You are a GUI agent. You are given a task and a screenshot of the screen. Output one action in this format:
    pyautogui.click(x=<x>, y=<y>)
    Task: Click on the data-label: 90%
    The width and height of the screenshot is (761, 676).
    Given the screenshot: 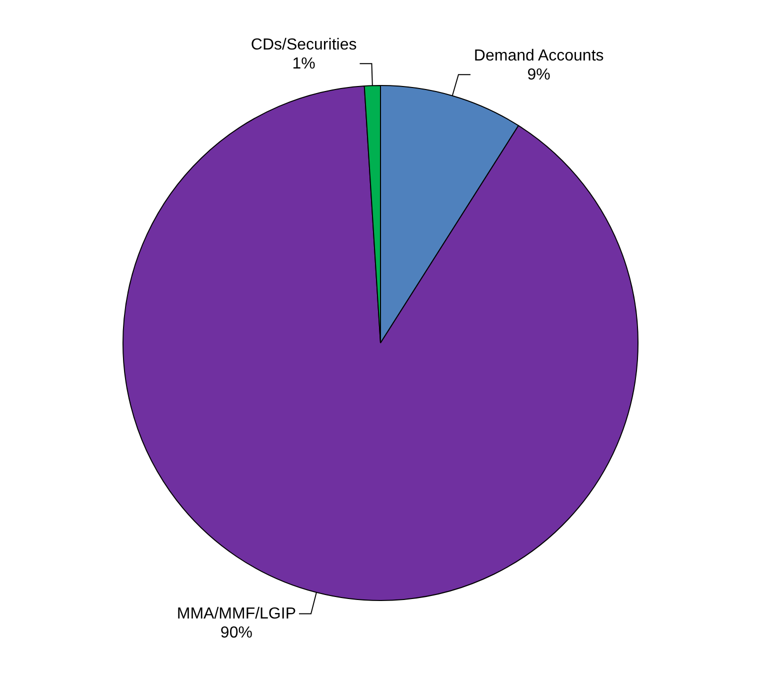 What is the action you would take?
    pyautogui.click(x=236, y=633)
    